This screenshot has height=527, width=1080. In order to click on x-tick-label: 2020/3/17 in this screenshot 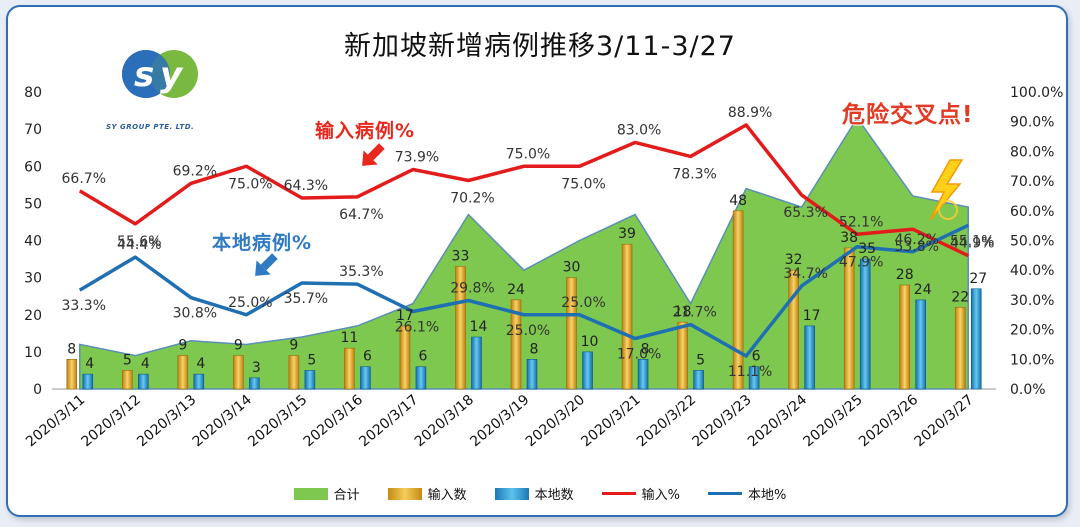, I will do `click(388, 421)`.